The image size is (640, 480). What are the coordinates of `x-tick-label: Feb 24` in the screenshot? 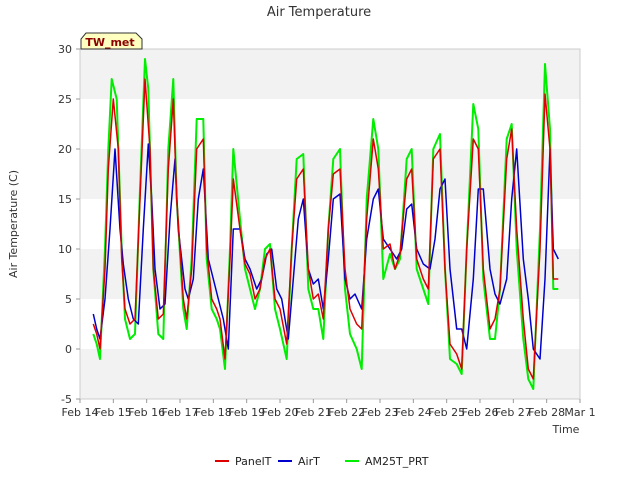 It's located at (413, 412).